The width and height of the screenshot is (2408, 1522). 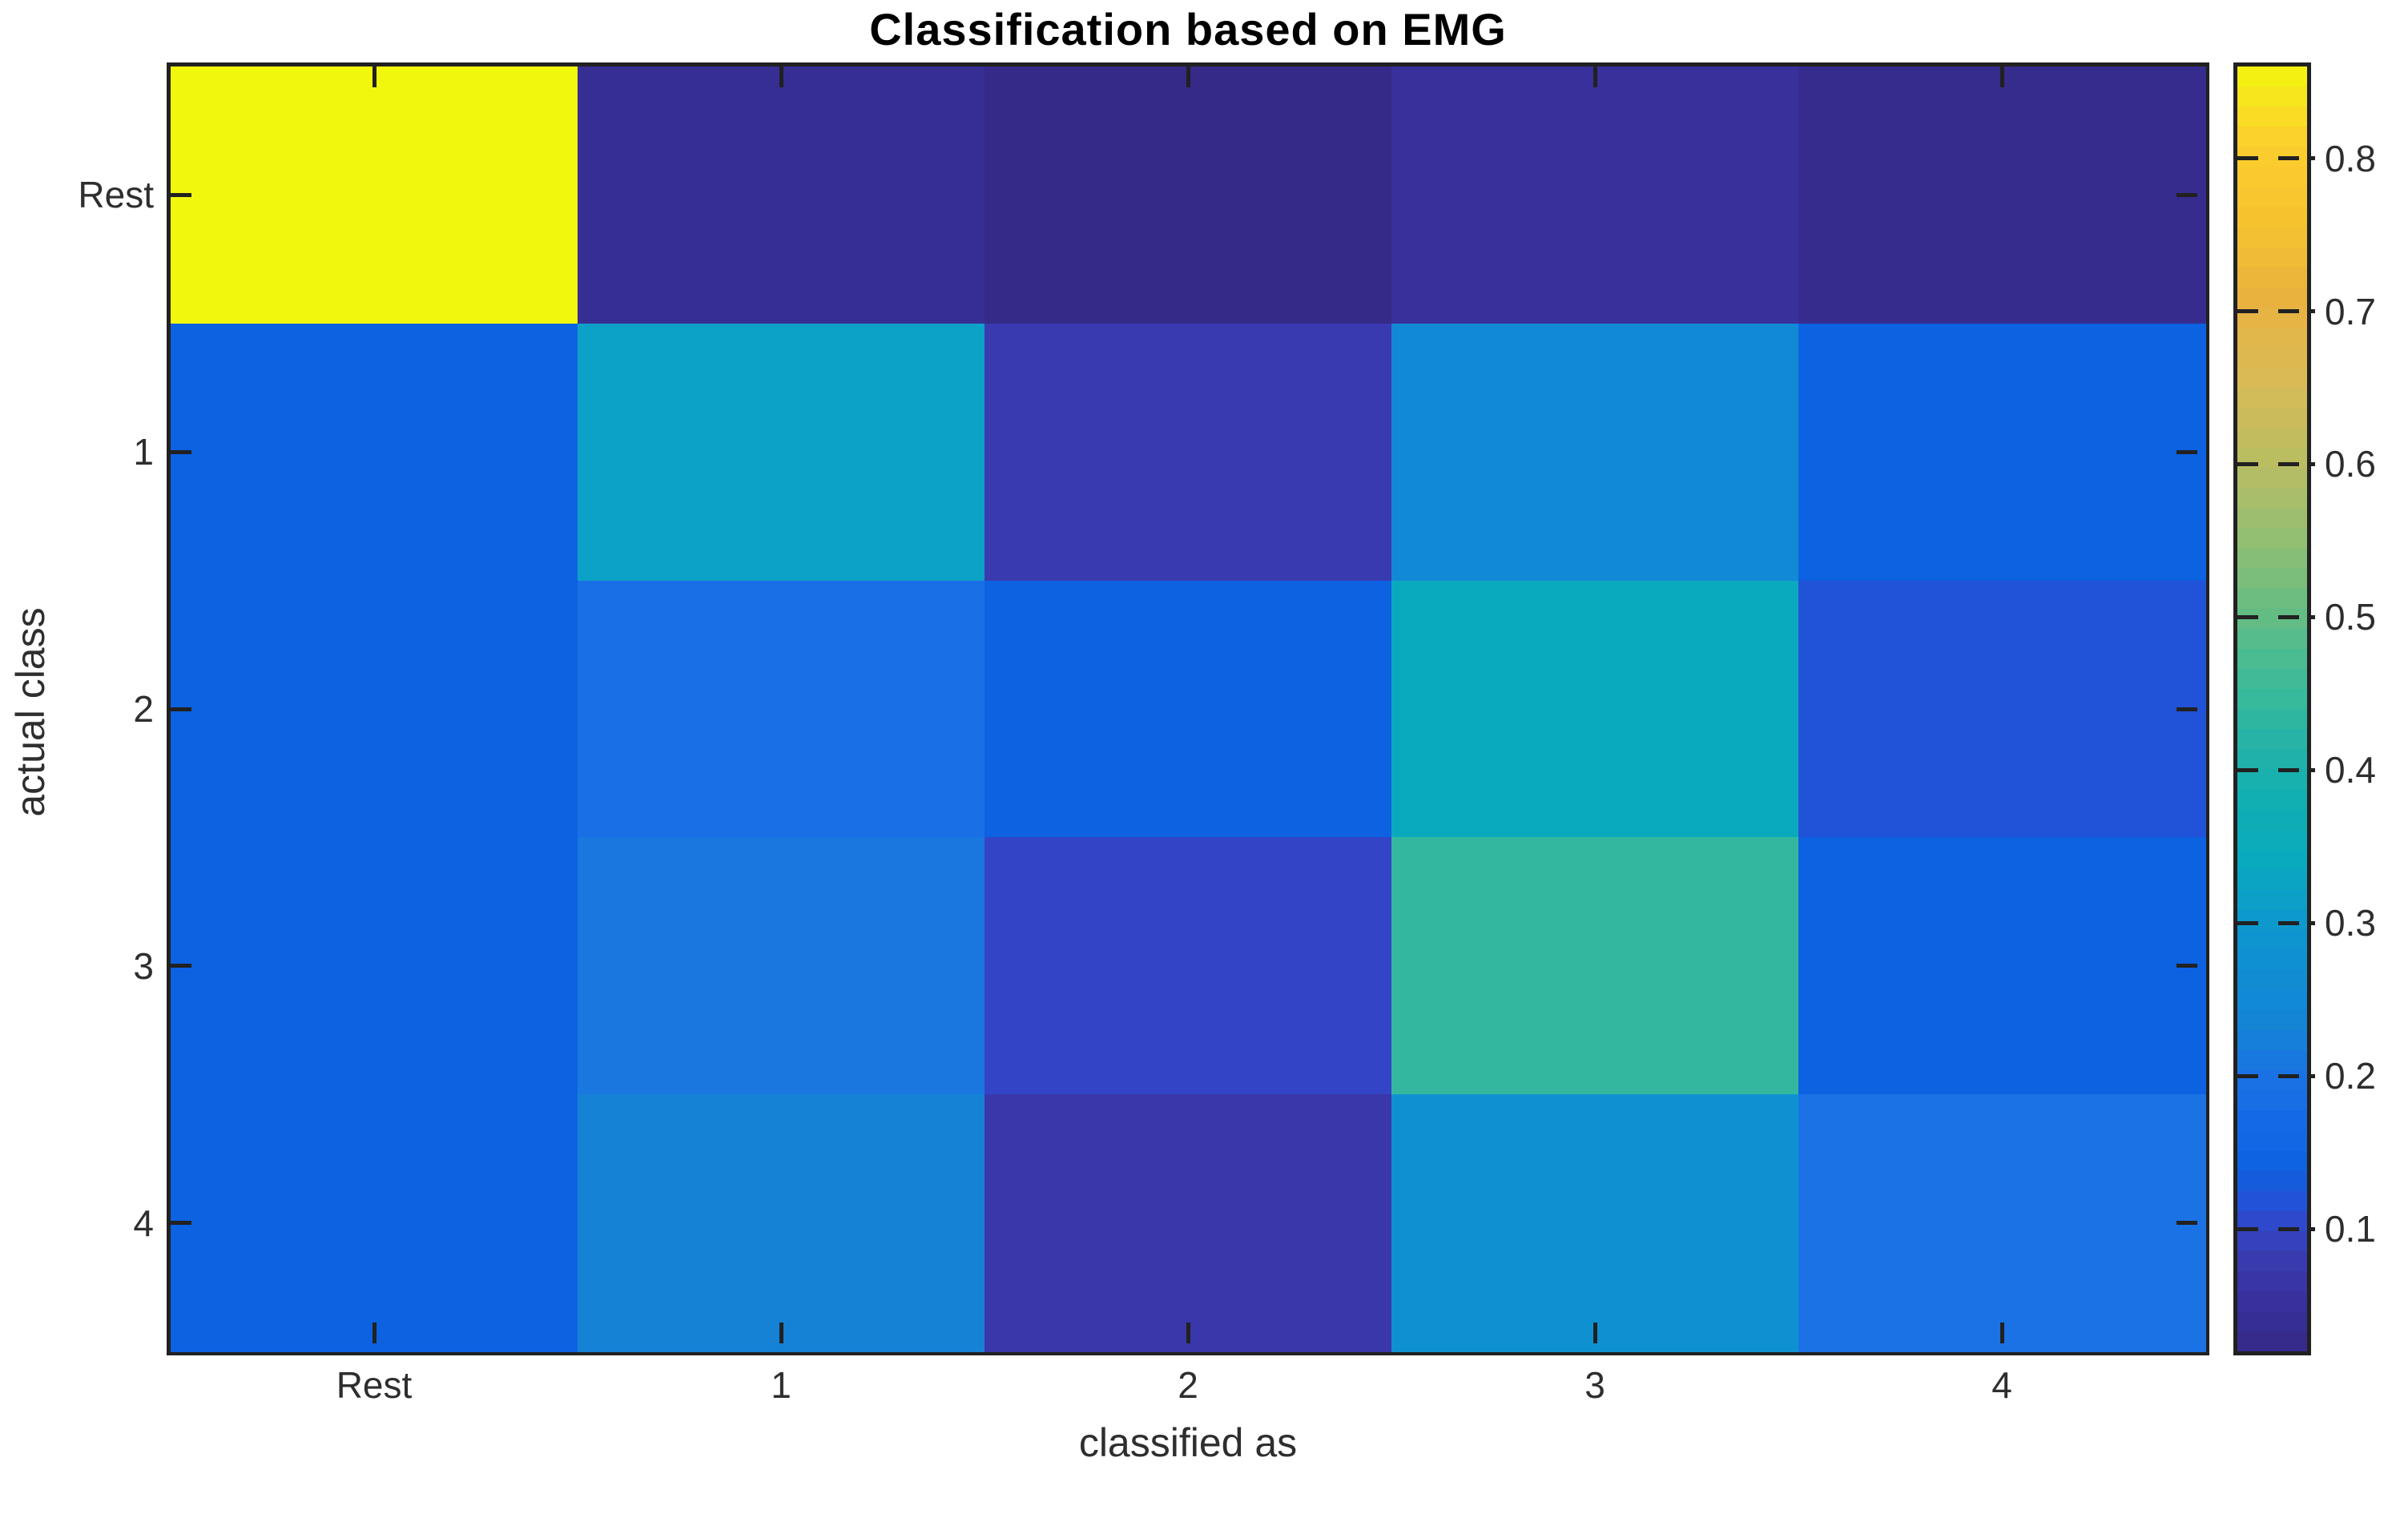 What do you see at coordinates (116, 195) in the screenshot?
I see `y-tick-label: Rest` at bounding box center [116, 195].